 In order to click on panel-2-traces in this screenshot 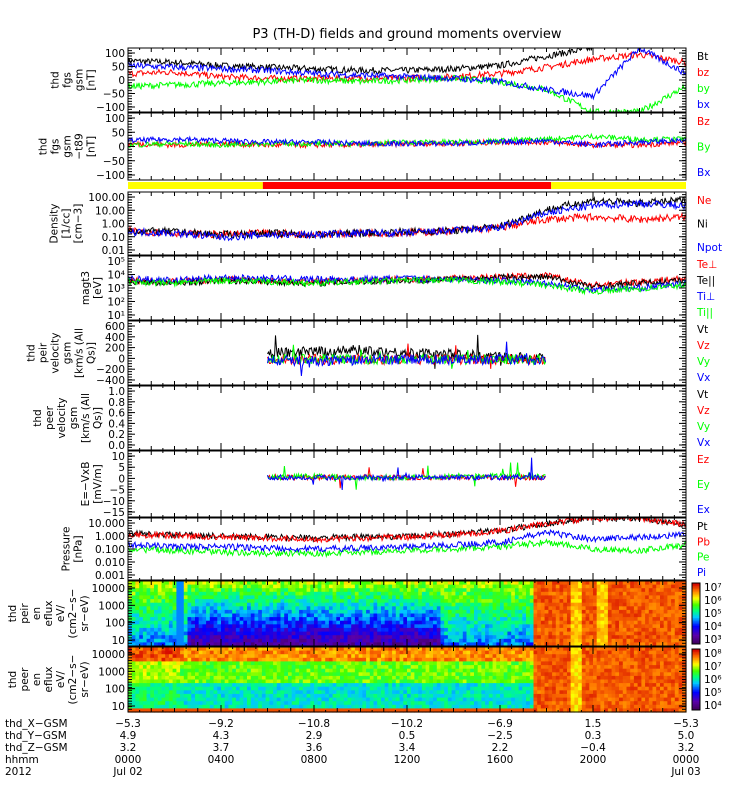, I will do `click(407, 218)`.